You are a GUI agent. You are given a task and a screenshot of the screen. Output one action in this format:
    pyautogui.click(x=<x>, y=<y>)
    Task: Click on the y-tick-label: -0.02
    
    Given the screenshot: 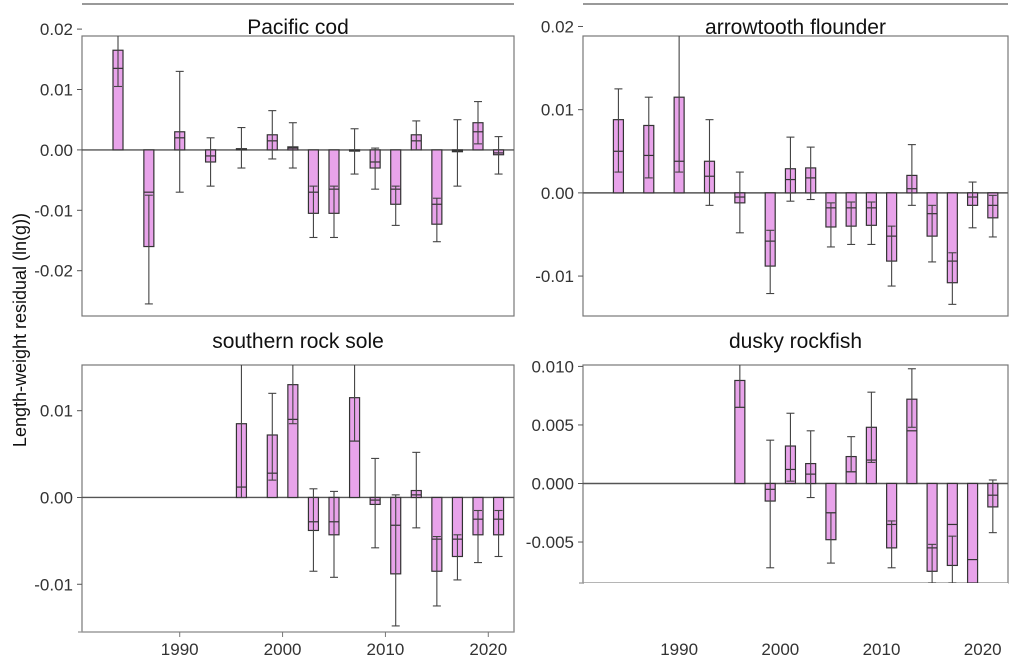 What is the action you would take?
    pyautogui.click(x=53, y=271)
    